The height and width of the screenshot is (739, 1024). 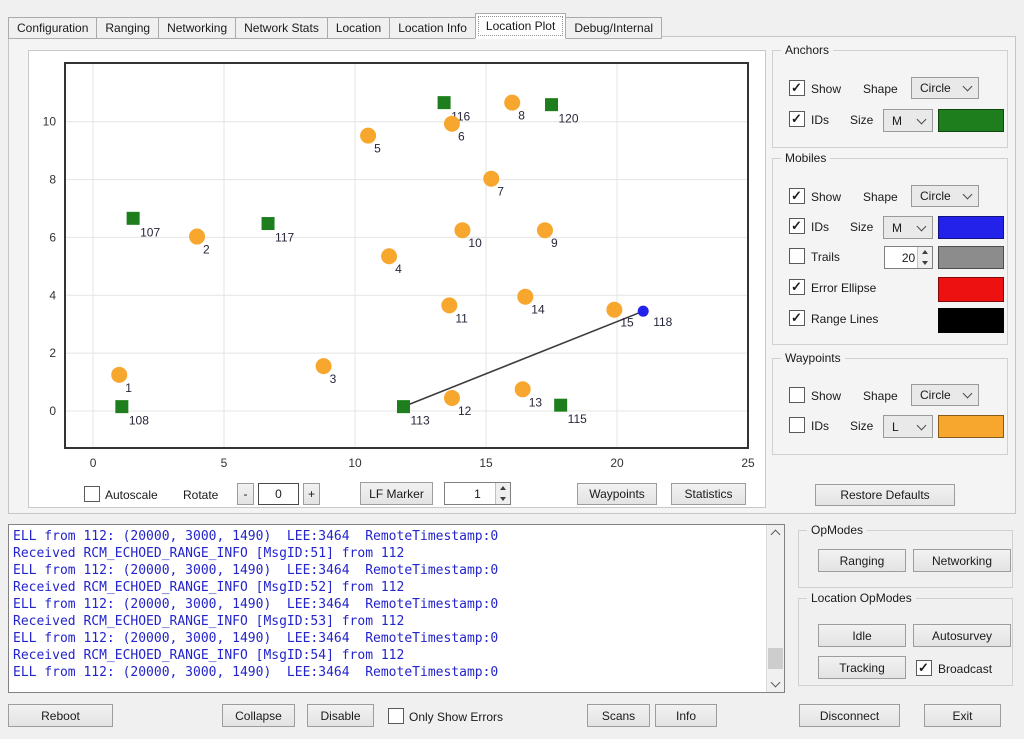 I want to click on restore-defaults-button: Restore Defaults, so click(x=885, y=495).